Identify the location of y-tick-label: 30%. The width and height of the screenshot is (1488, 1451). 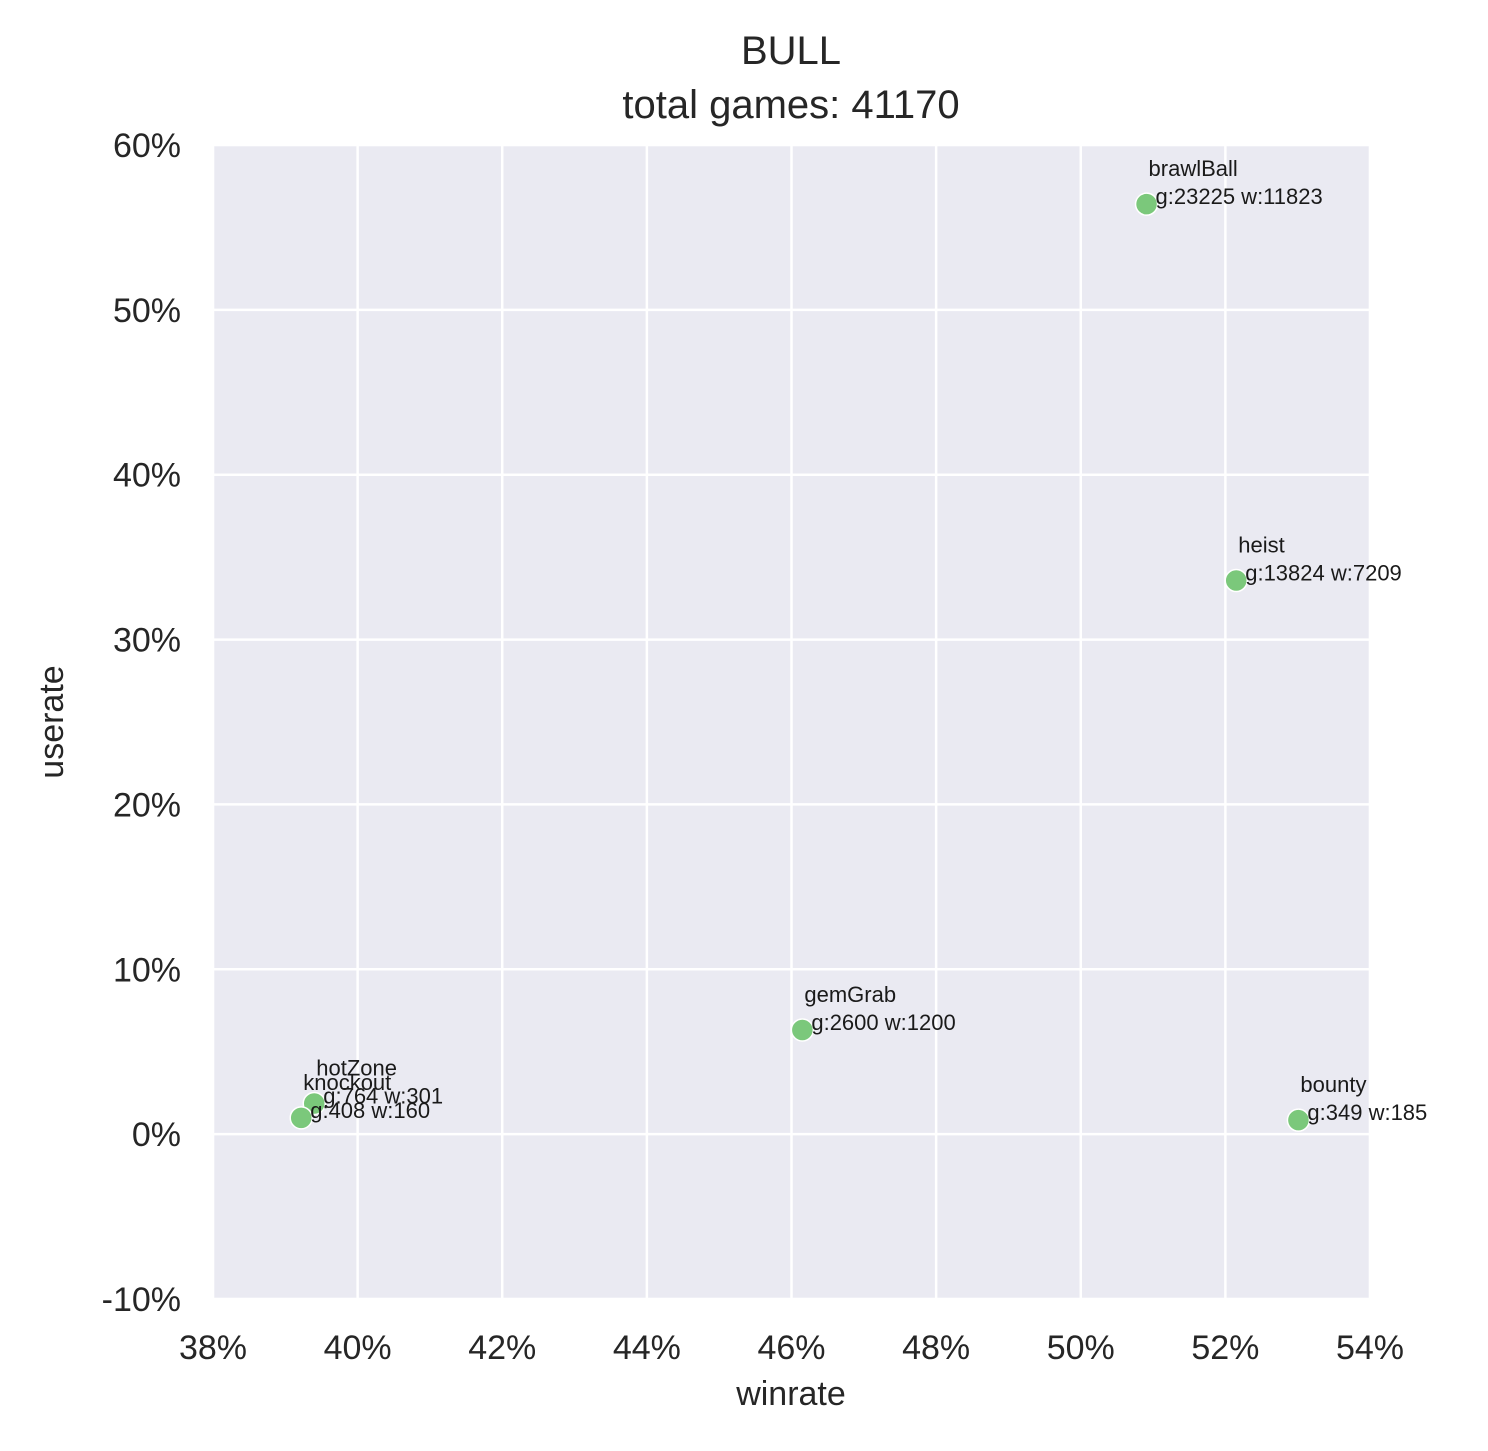
(147, 641).